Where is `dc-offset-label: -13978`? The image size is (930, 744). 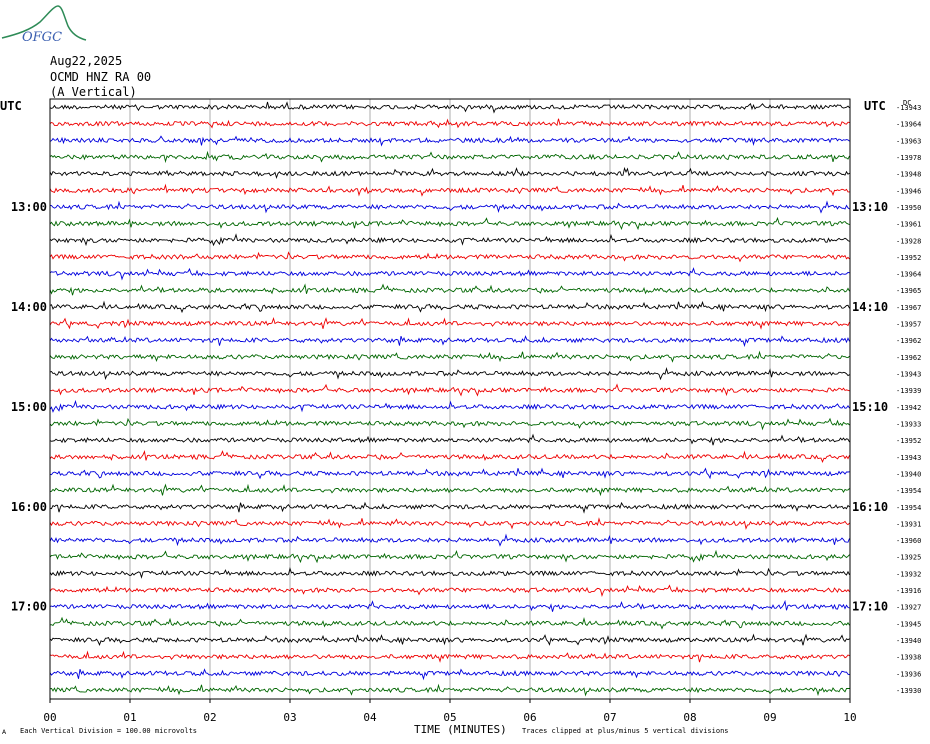
dc-offset-label: -13978 is located at coordinates (908, 158).